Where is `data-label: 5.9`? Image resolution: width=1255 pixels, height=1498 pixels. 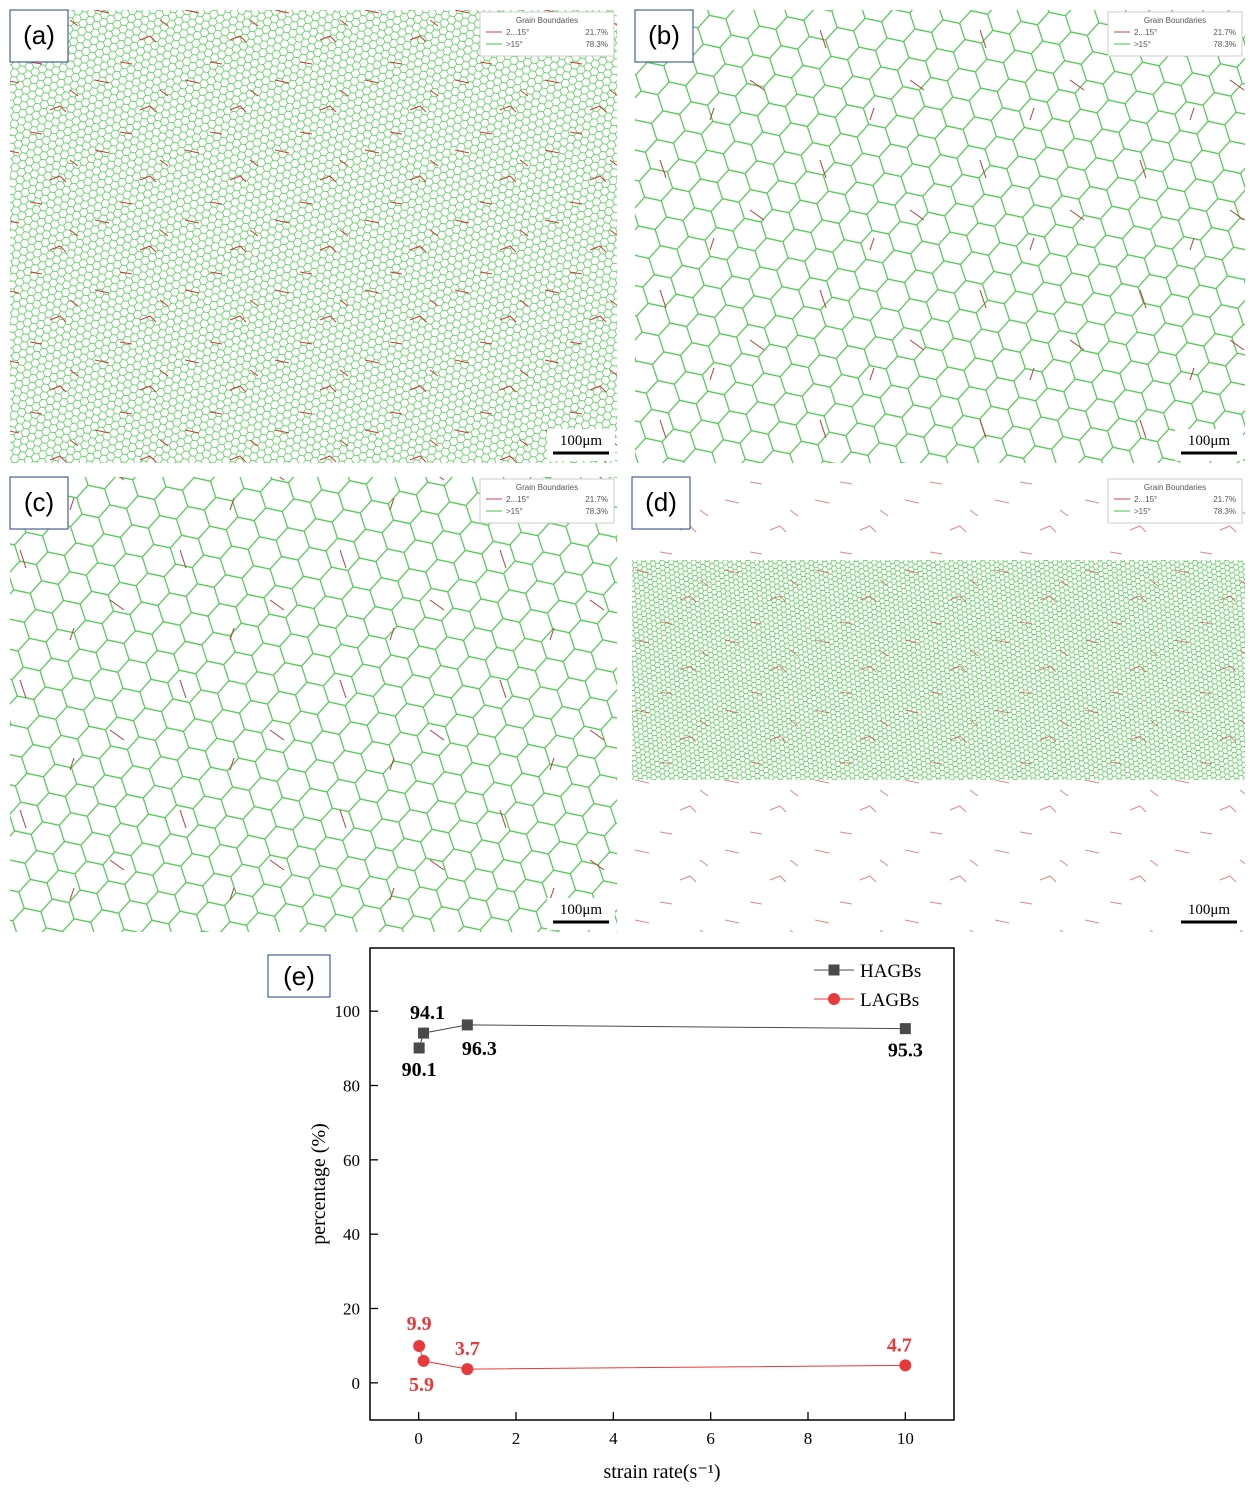
data-label: 5.9 is located at coordinates (421, 1385).